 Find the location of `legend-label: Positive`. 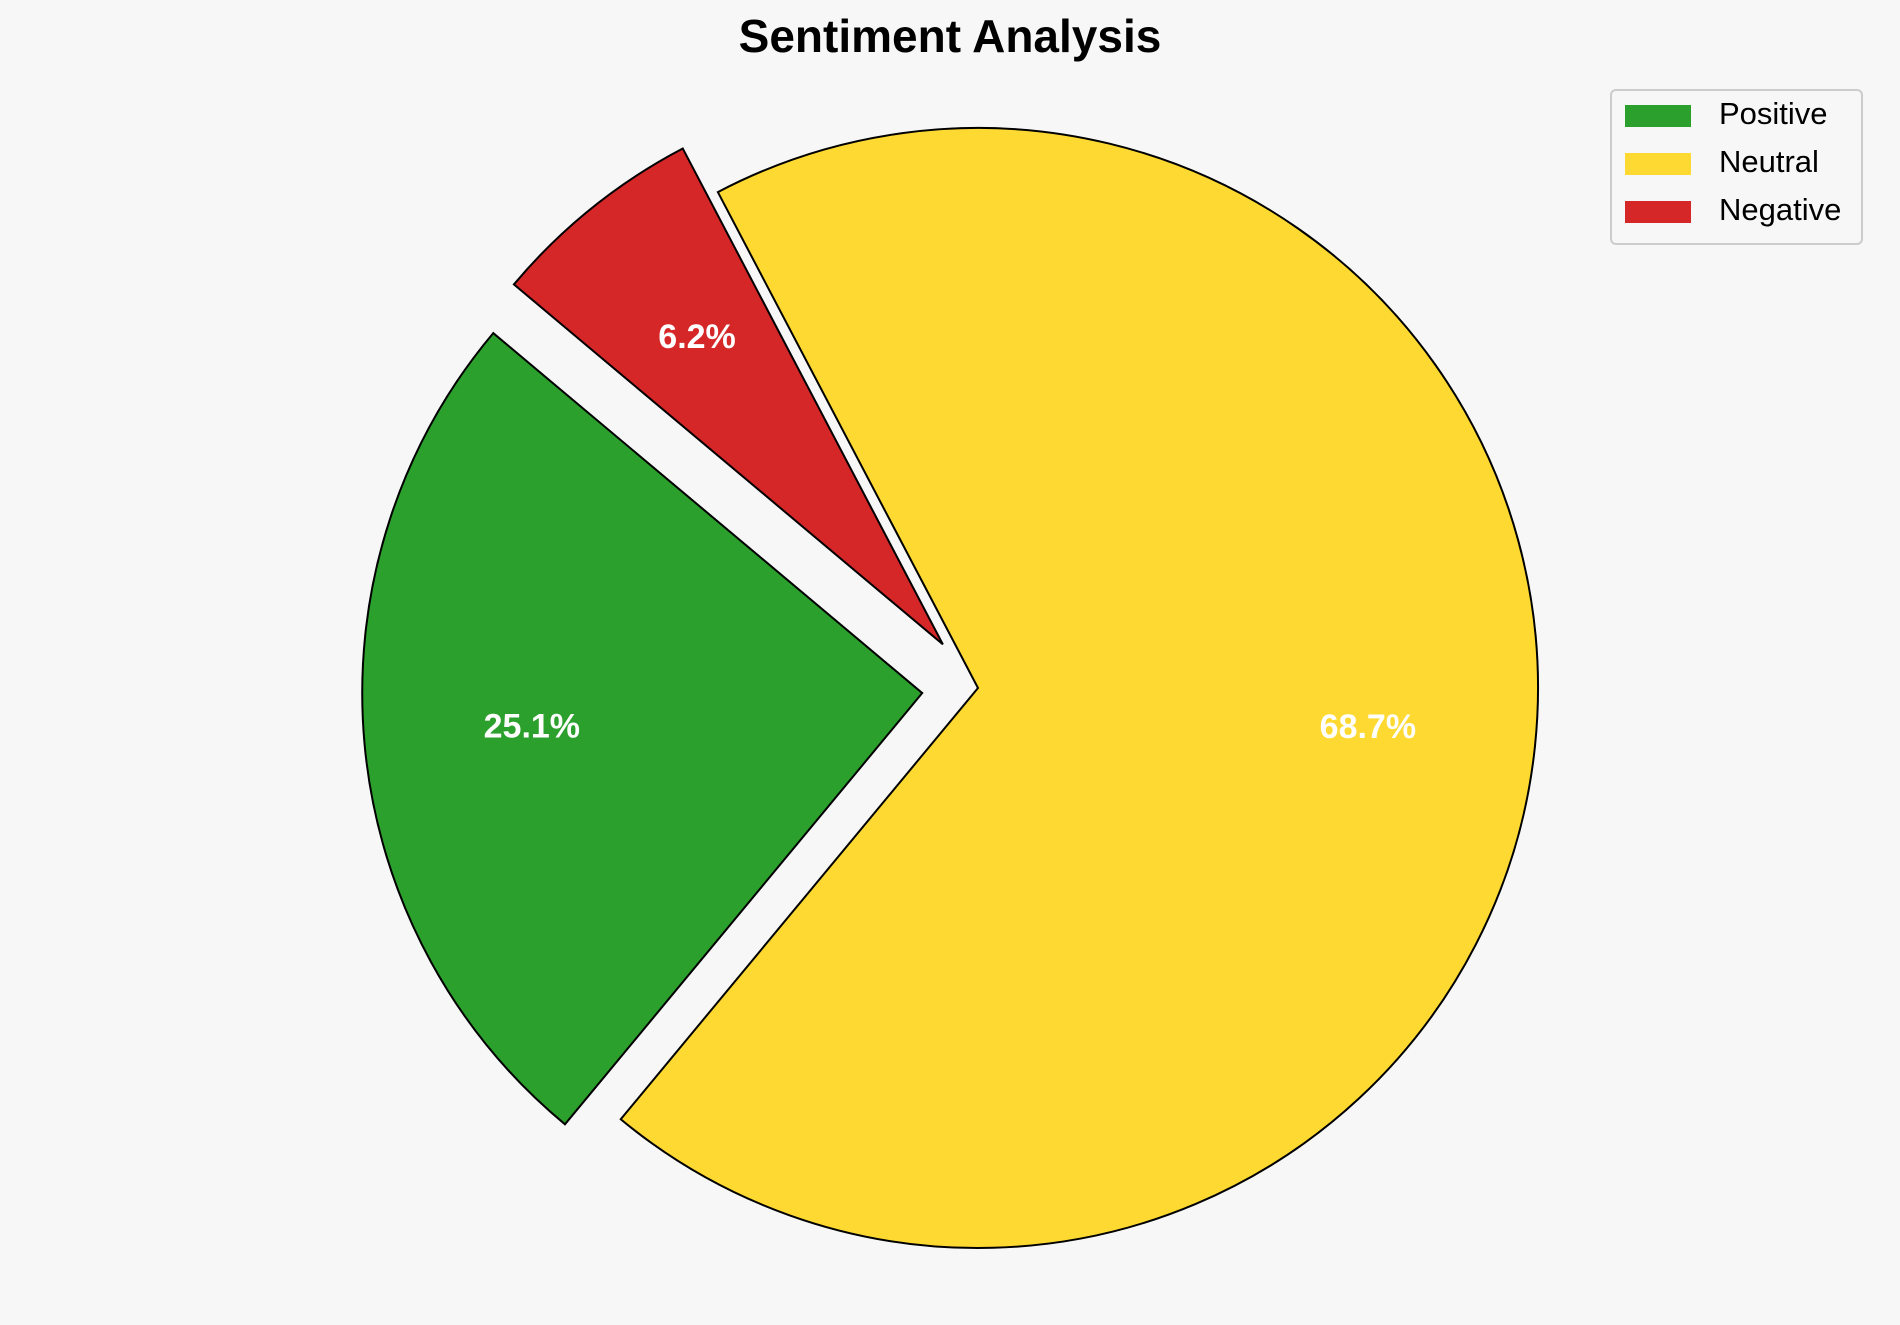

legend-label: Positive is located at coordinates (1773, 113).